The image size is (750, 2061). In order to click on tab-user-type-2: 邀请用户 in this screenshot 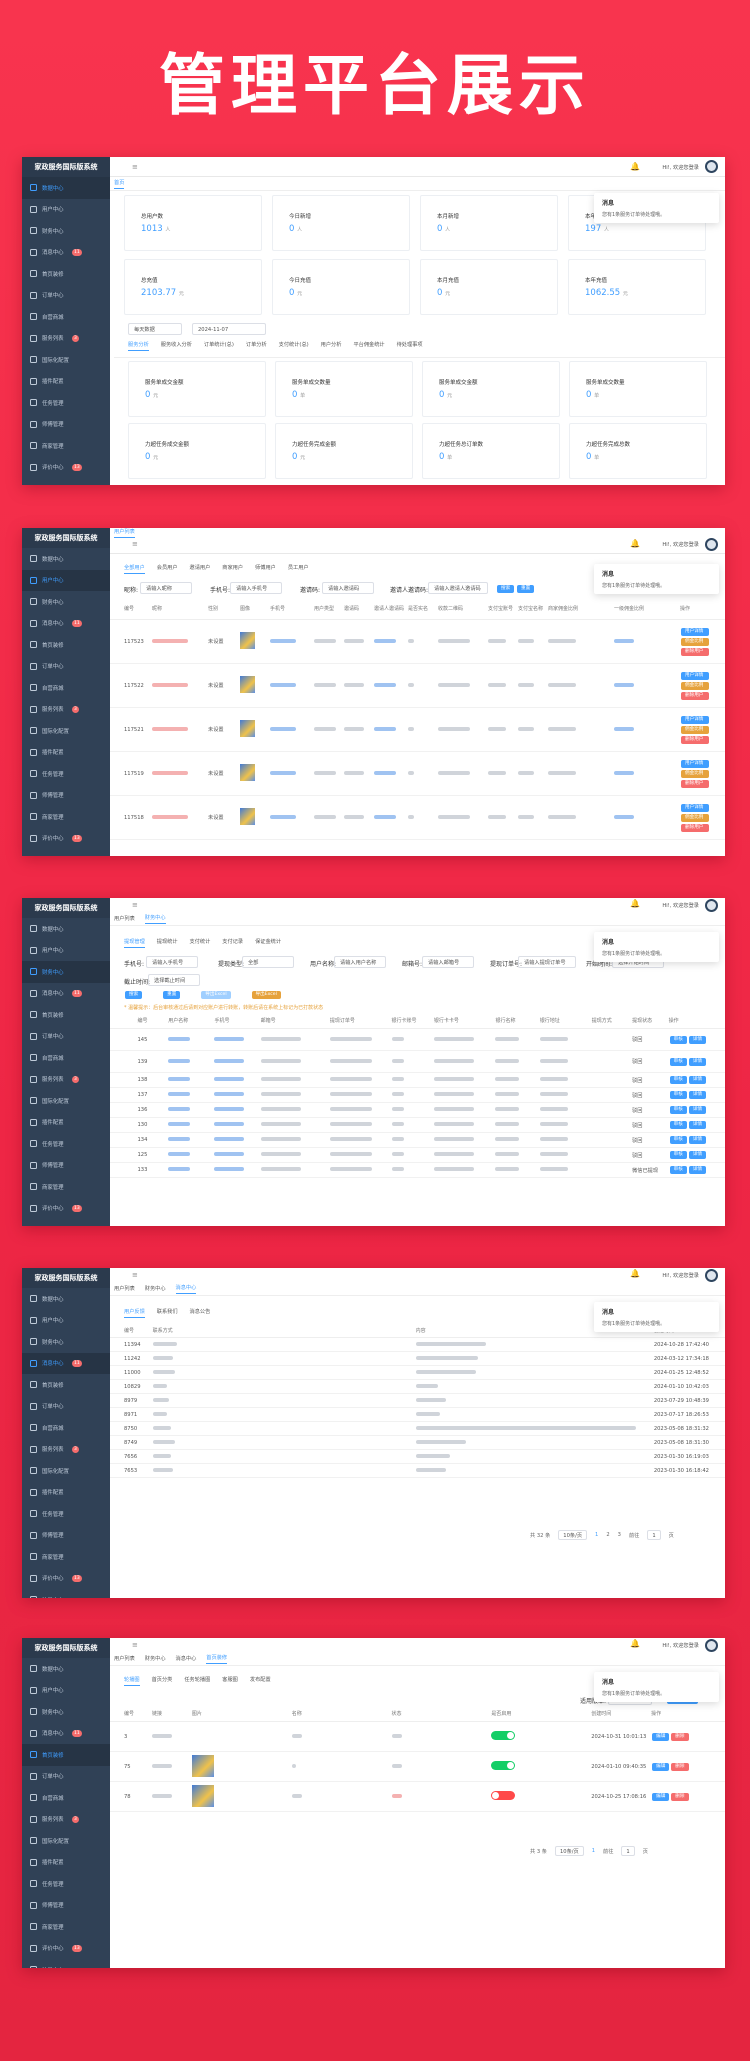, I will do `click(200, 568)`.